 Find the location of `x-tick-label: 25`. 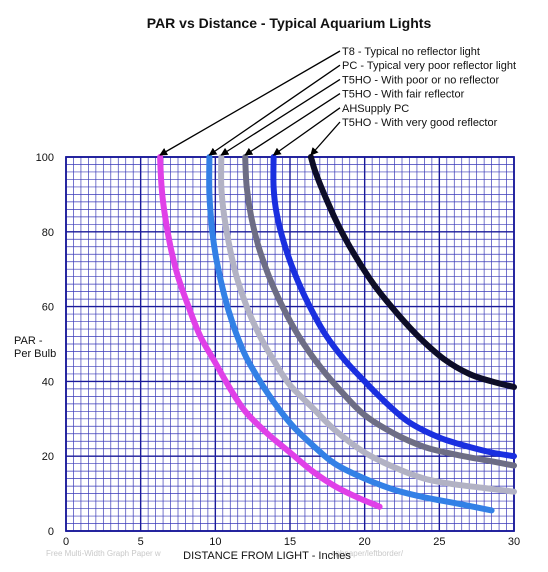

x-tick-label: 25 is located at coordinates (439, 542).